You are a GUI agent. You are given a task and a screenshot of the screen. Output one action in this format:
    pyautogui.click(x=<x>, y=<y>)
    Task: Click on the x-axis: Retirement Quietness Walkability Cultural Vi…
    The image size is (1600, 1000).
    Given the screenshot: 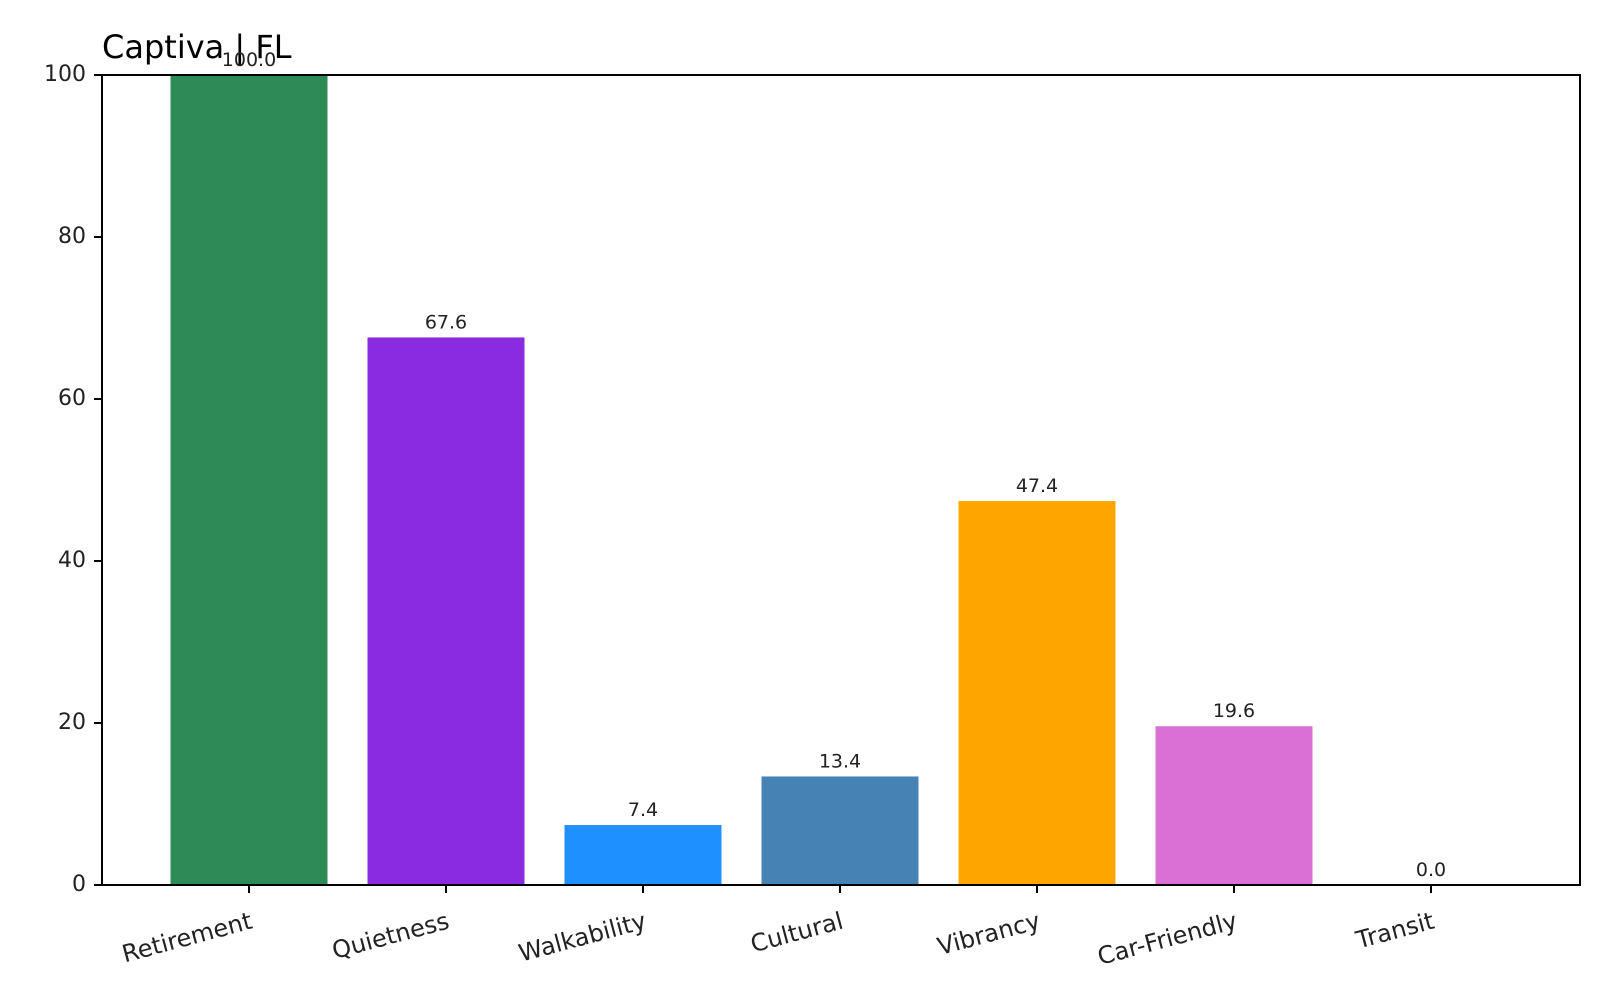 What is the action you would take?
    pyautogui.click(x=778, y=928)
    